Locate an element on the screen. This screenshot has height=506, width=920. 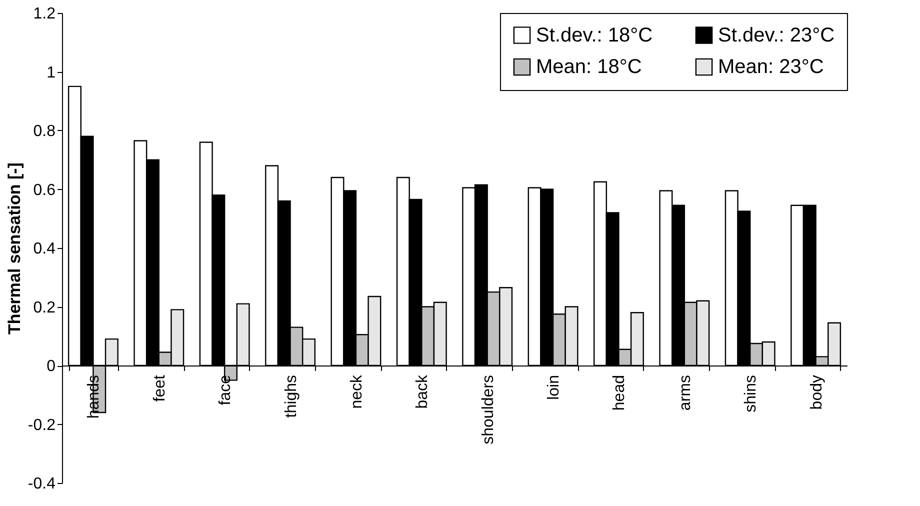
x-tick-label: shins is located at coordinates (751, 393).